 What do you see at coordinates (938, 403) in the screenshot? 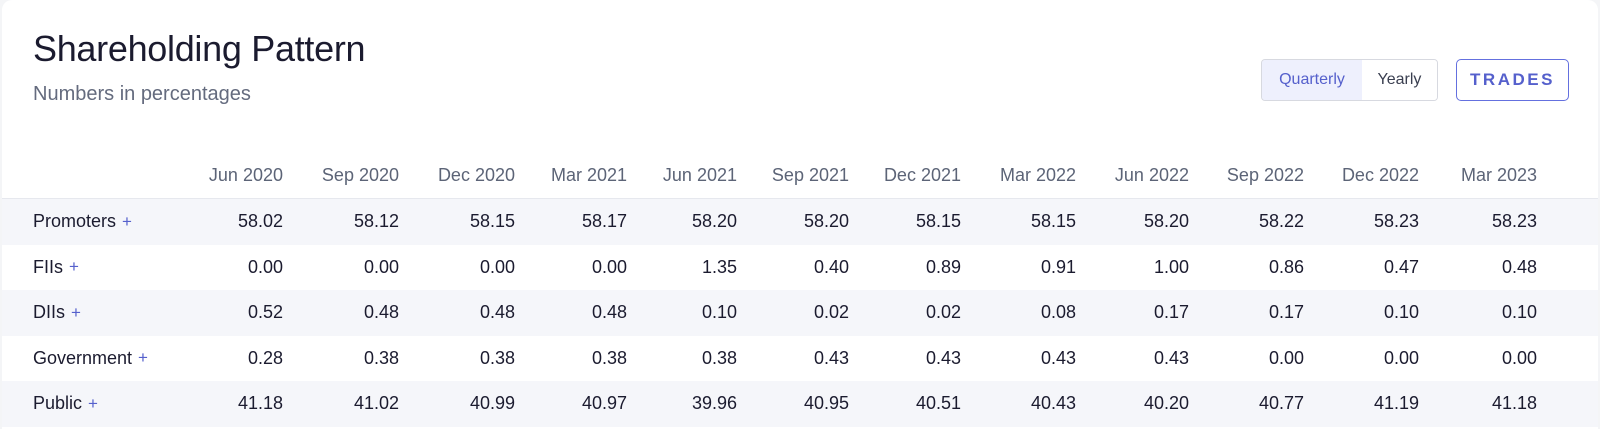
I see `table-cell: 40.51` at bounding box center [938, 403].